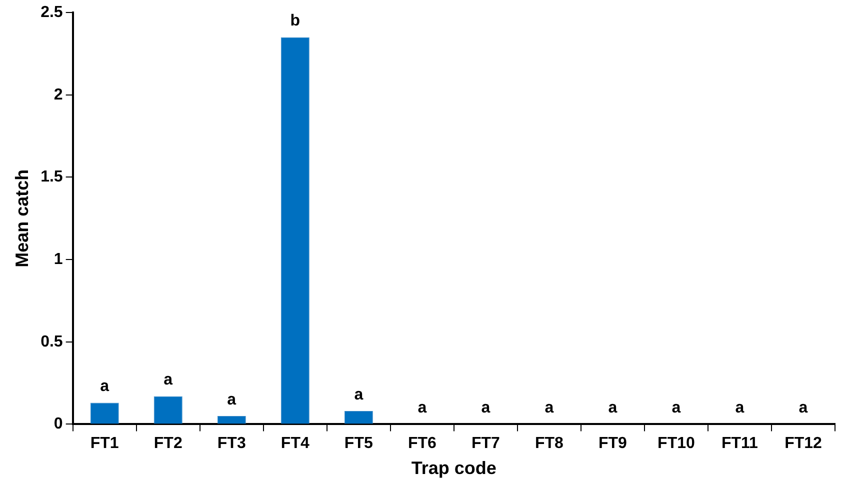  Describe the element at coordinates (676, 443) in the screenshot. I see `x-tick-label: FT10` at that location.